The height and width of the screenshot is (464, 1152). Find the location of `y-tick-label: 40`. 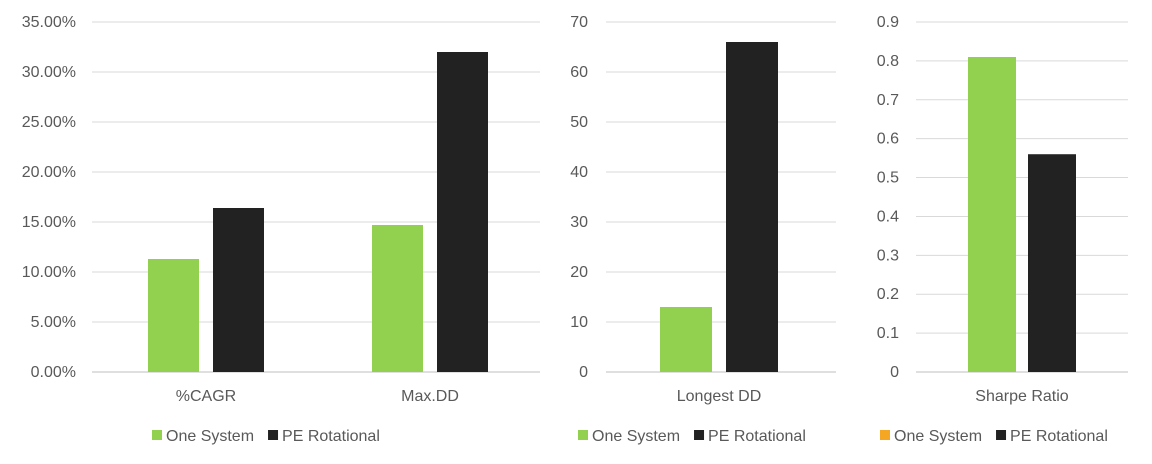

y-tick-label: 40 is located at coordinates (579, 172).